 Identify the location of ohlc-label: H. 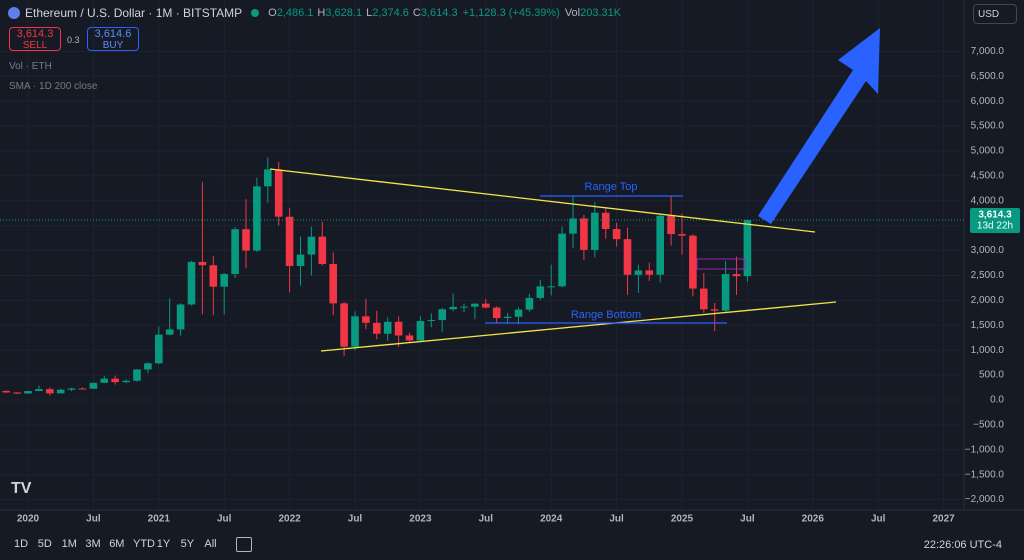
(321, 13).